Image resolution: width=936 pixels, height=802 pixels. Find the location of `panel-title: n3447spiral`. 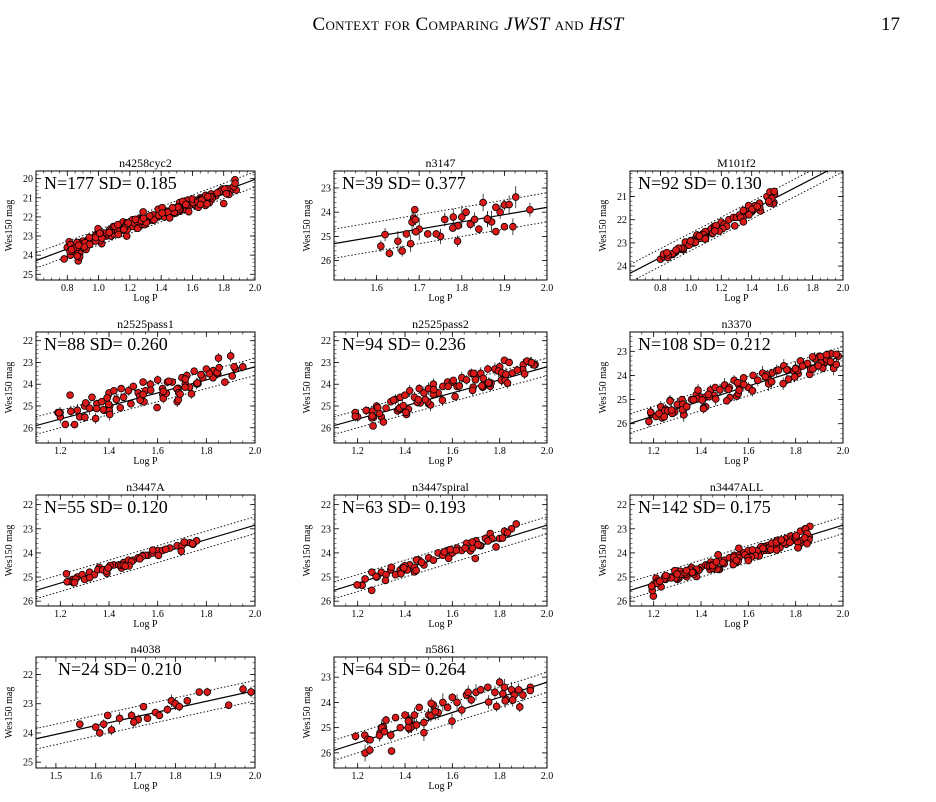

panel-title: n3447spiral is located at coordinates (440, 487).